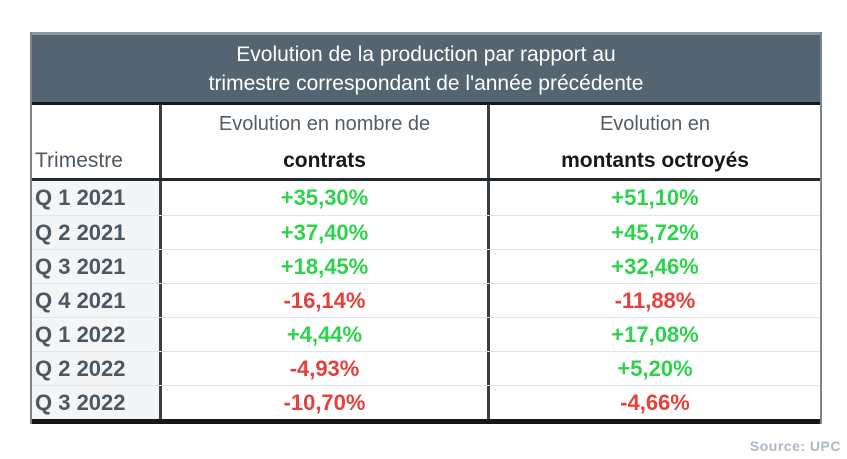  I want to click on quarter-label: Q 3 2021, so click(95, 266).